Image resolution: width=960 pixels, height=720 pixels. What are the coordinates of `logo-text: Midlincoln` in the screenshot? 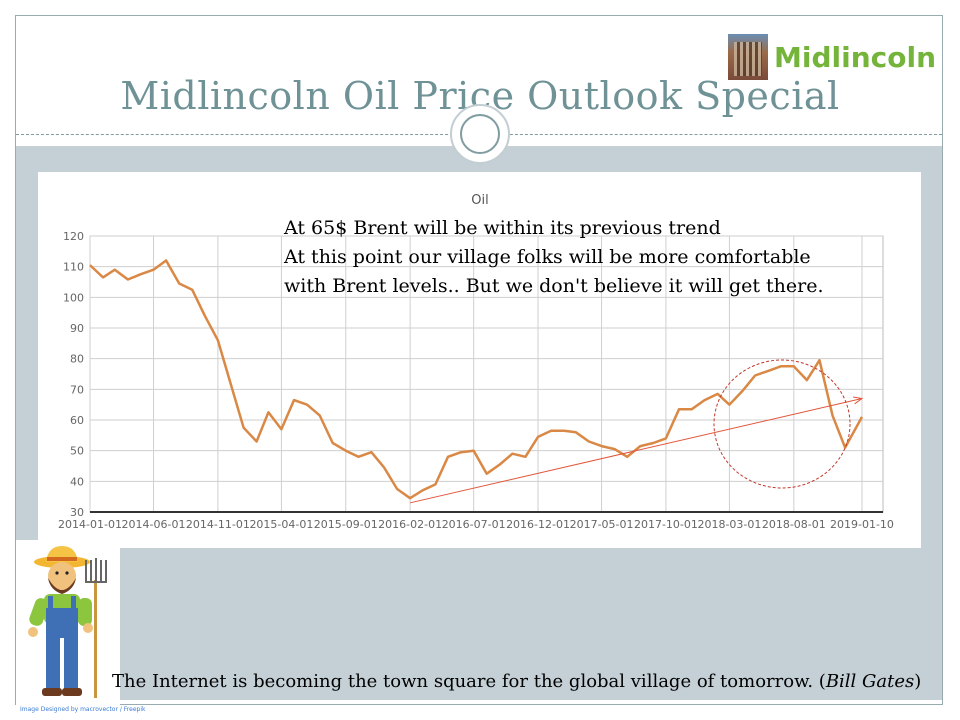 It's located at (855, 57).